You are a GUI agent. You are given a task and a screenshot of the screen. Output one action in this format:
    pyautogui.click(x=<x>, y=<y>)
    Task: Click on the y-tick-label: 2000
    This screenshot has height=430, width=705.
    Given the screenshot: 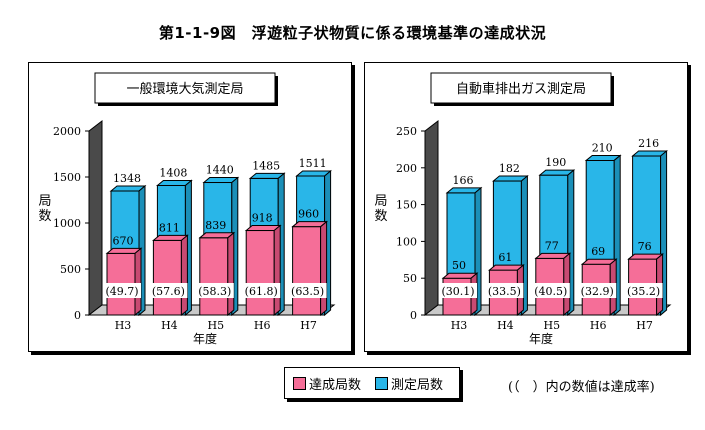 What is the action you would take?
    pyautogui.click(x=67, y=131)
    